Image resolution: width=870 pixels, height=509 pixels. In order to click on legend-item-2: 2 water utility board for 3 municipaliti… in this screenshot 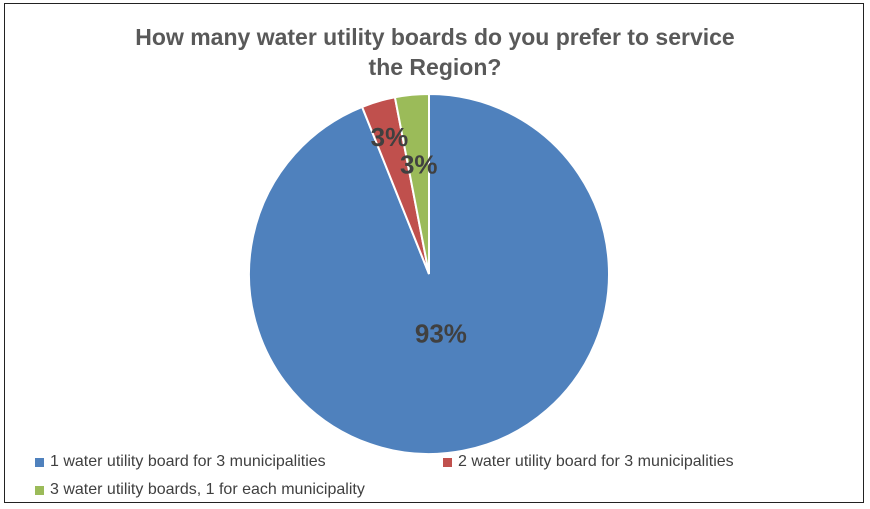, I will do `click(588, 462)`.